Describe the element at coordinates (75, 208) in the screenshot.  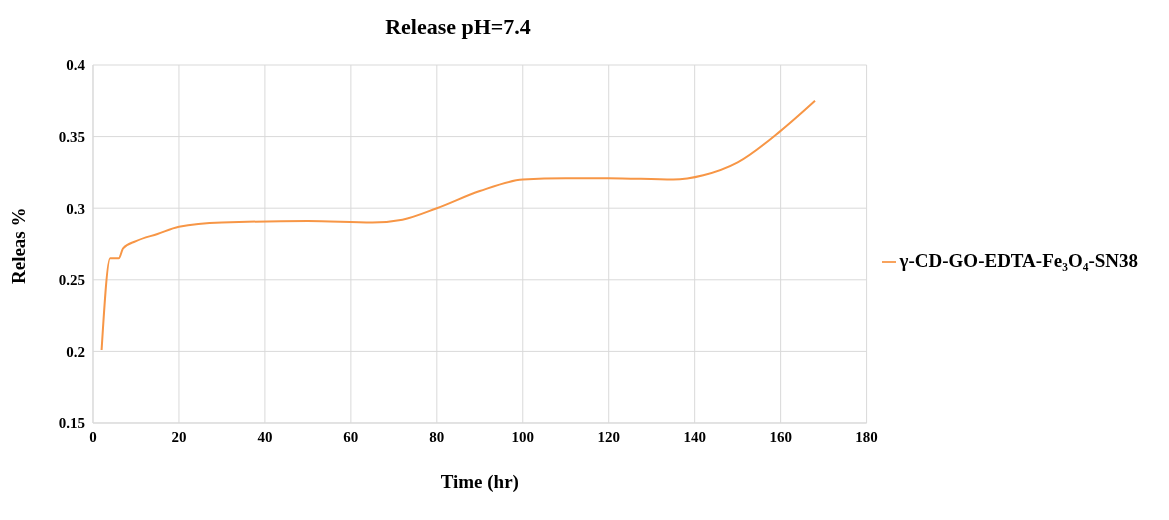
I see `y-tick-label: 0.3` at that location.